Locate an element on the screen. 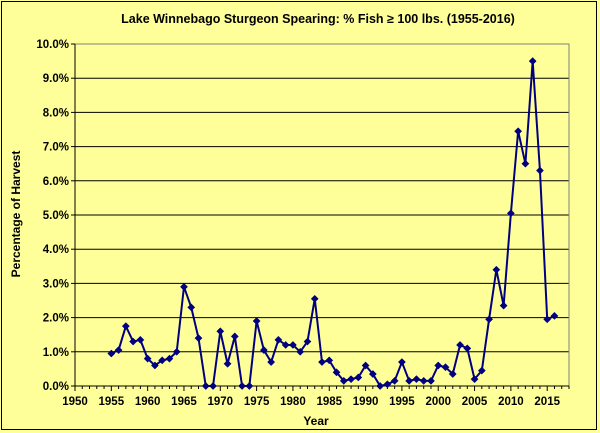 The width and height of the screenshot is (600, 433). y-tick-label: 3.0% is located at coordinates (56, 284).